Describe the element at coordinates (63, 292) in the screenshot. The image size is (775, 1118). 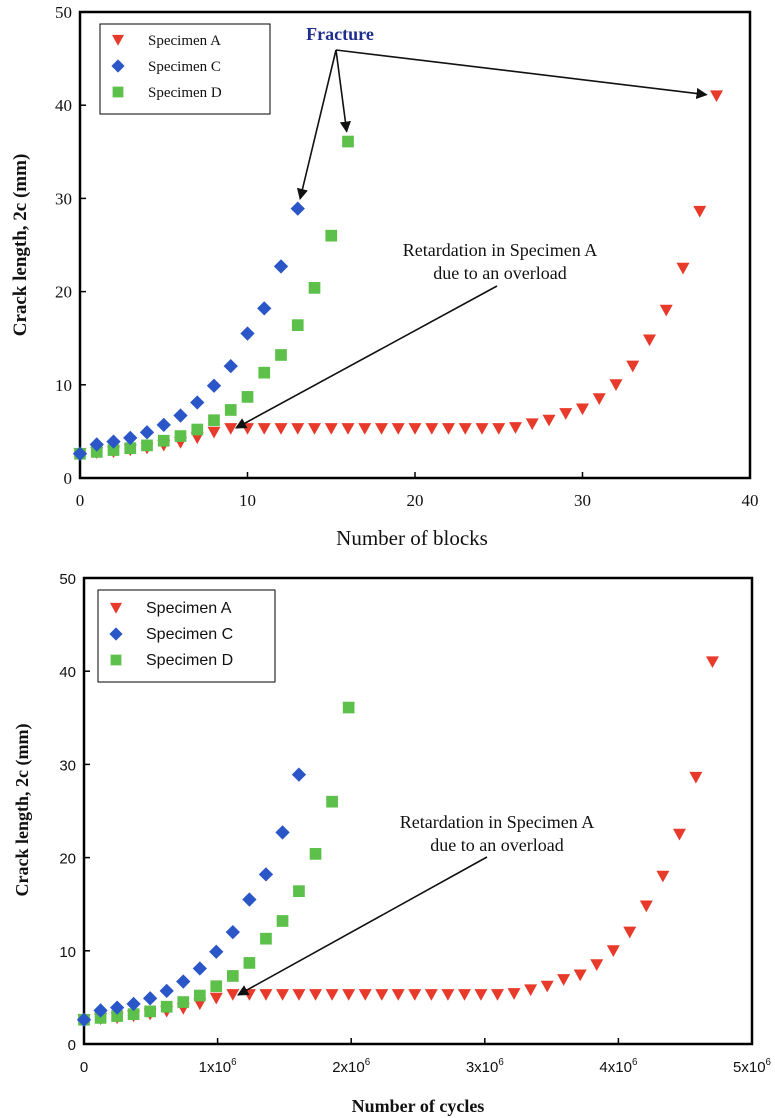
I see `y-tick-label: 20` at that location.